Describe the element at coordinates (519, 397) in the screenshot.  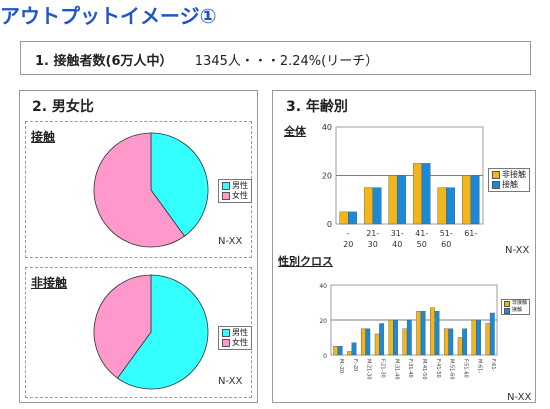
I see `gender-cross-n-label: N-XX` at that location.